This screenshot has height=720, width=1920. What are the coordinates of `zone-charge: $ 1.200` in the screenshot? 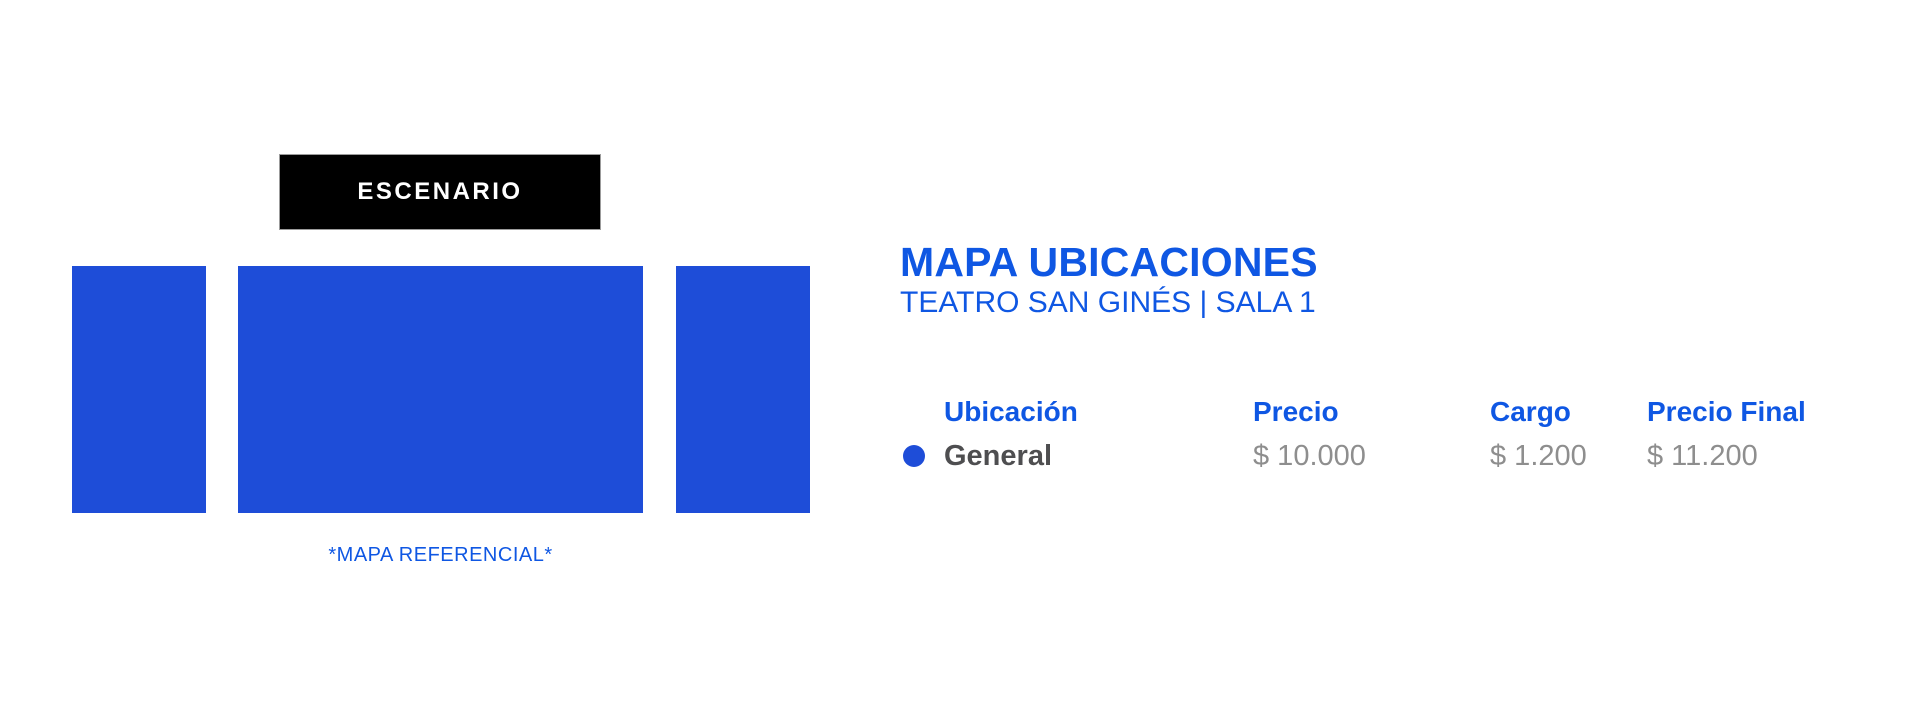 It's located at (1538, 456).